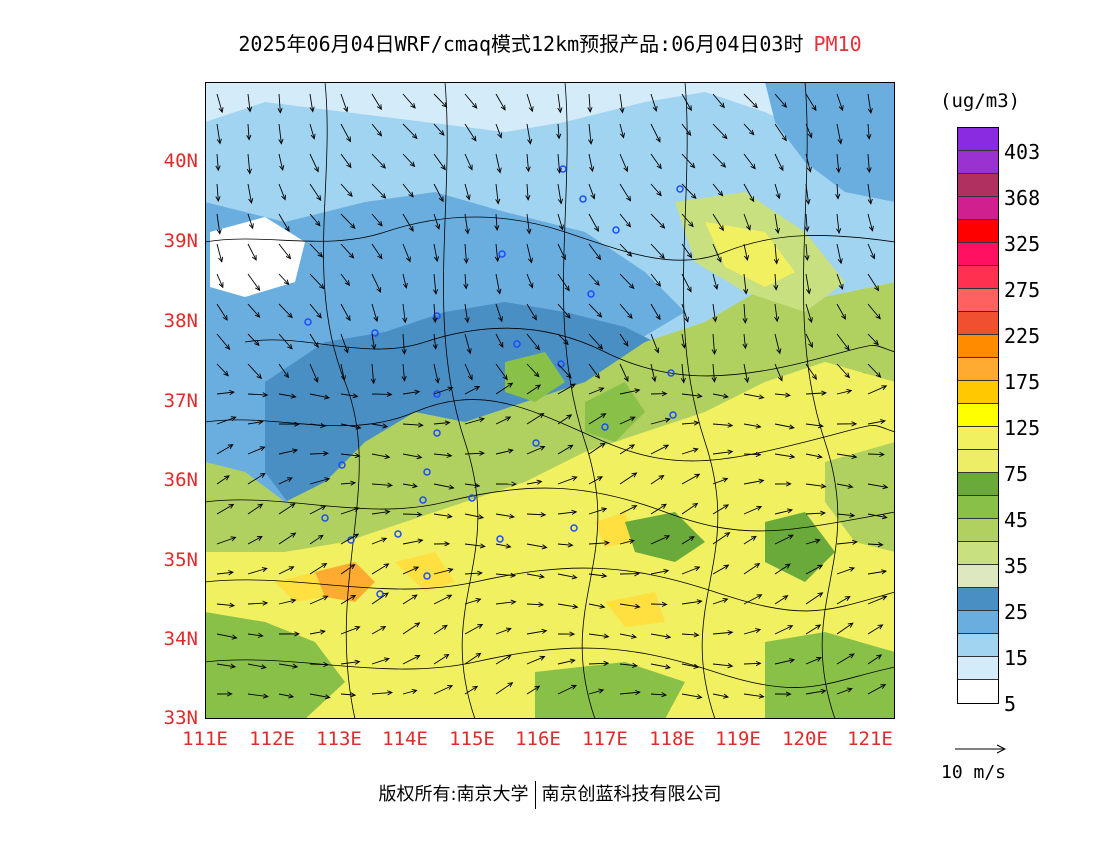 Image resolution: width=1100 pixels, height=850 pixels. Describe the element at coordinates (339, 739) in the screenshot. I see `lon-label-113e: 113E` at that location.